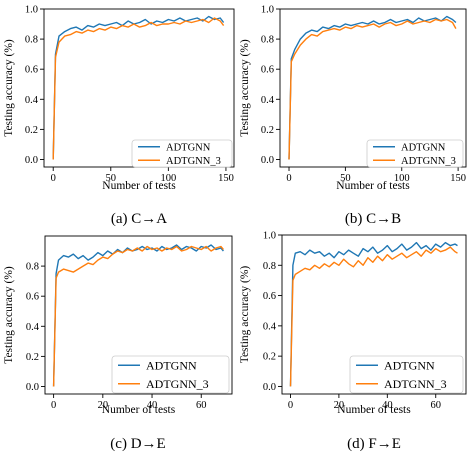 This screenshot has height=459, width=474. Describe the element at coordinates (139, 219) in the screenshot. I see `subplot-caption: (a) C→A` at that location.